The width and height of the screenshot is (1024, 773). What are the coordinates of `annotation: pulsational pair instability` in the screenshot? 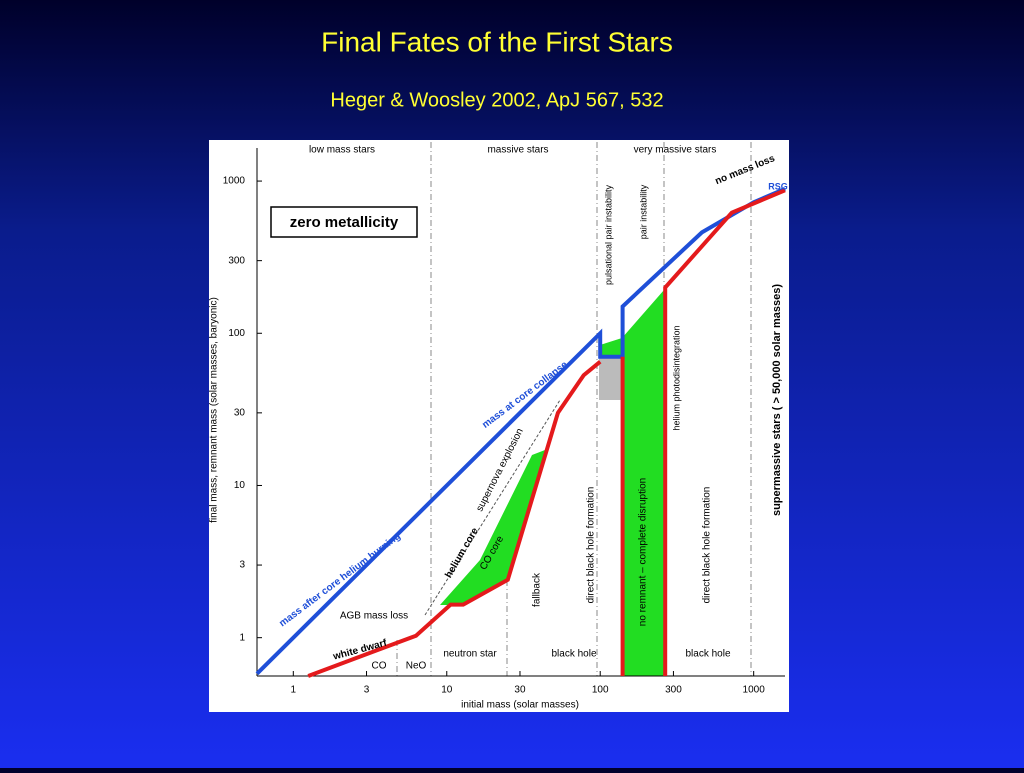 It's located at (608, 234).